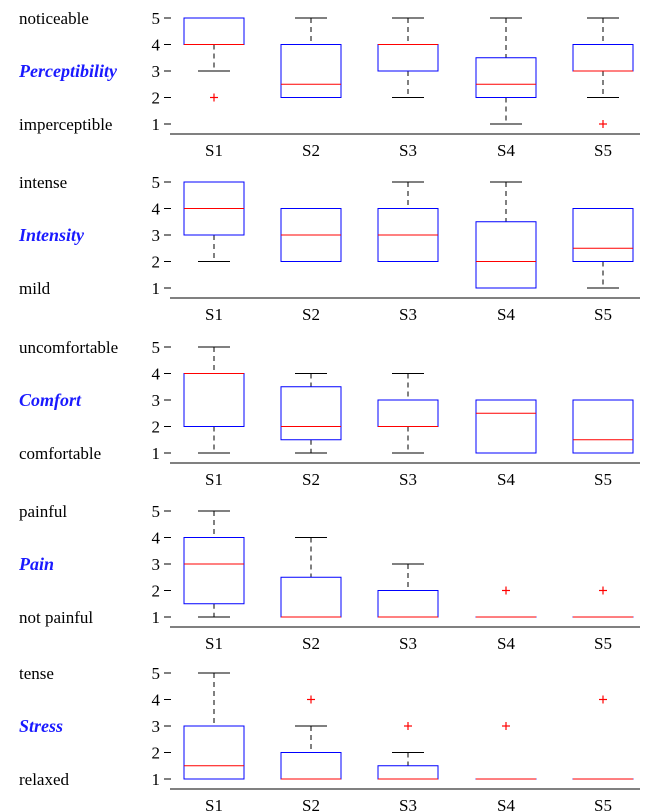  I want to click on low-anchor-label: not painful, so click(56, 617).